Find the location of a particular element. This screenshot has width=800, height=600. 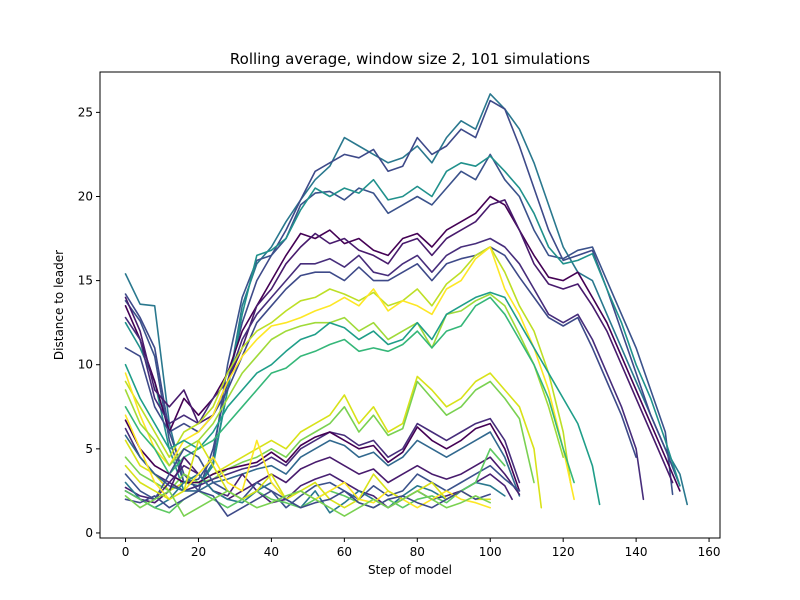

x-tick-label-140: 140 is located at coordinates (636, 552).